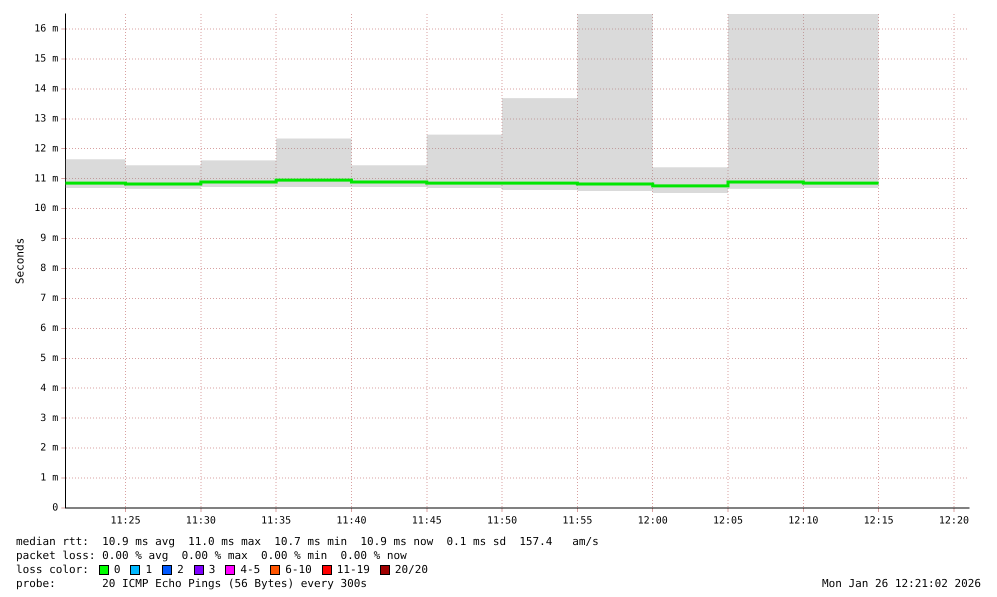  I want to click on y-tick-label: 6 m, so click(49, 328).